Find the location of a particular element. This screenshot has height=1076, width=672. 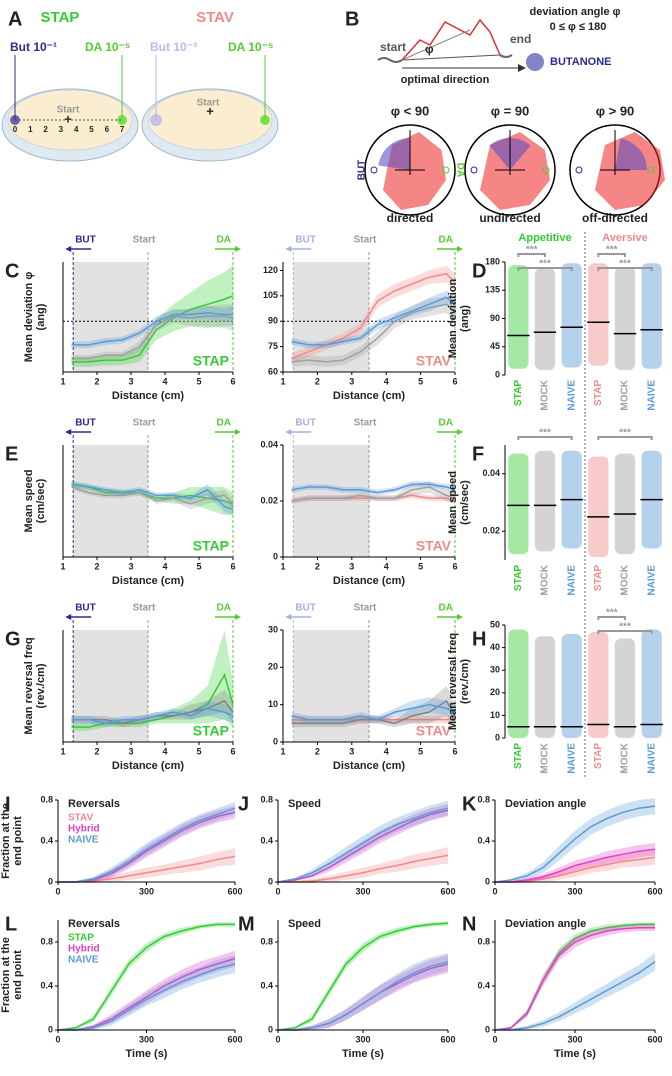

panel-letter: I is located at coordinates (8, 804).